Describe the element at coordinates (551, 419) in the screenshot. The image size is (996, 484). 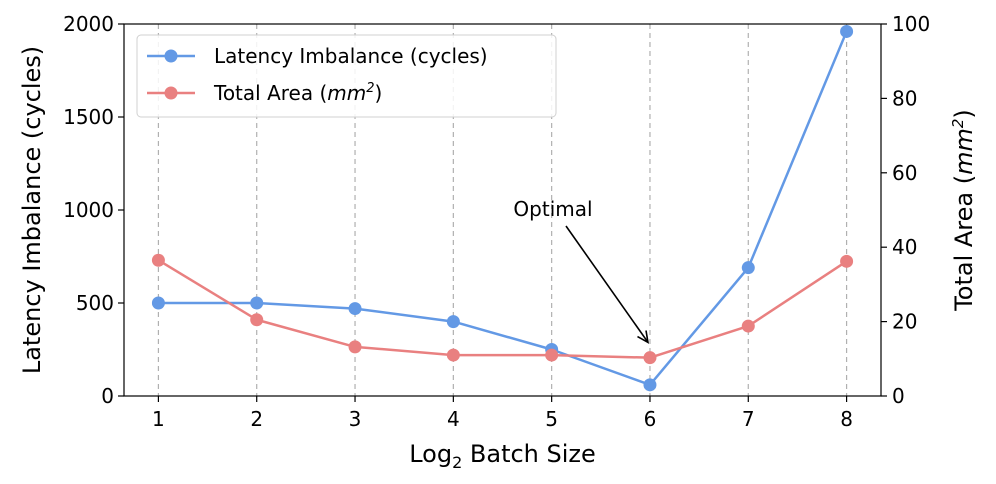
I see `x-tick-label-5: 5` at that location.